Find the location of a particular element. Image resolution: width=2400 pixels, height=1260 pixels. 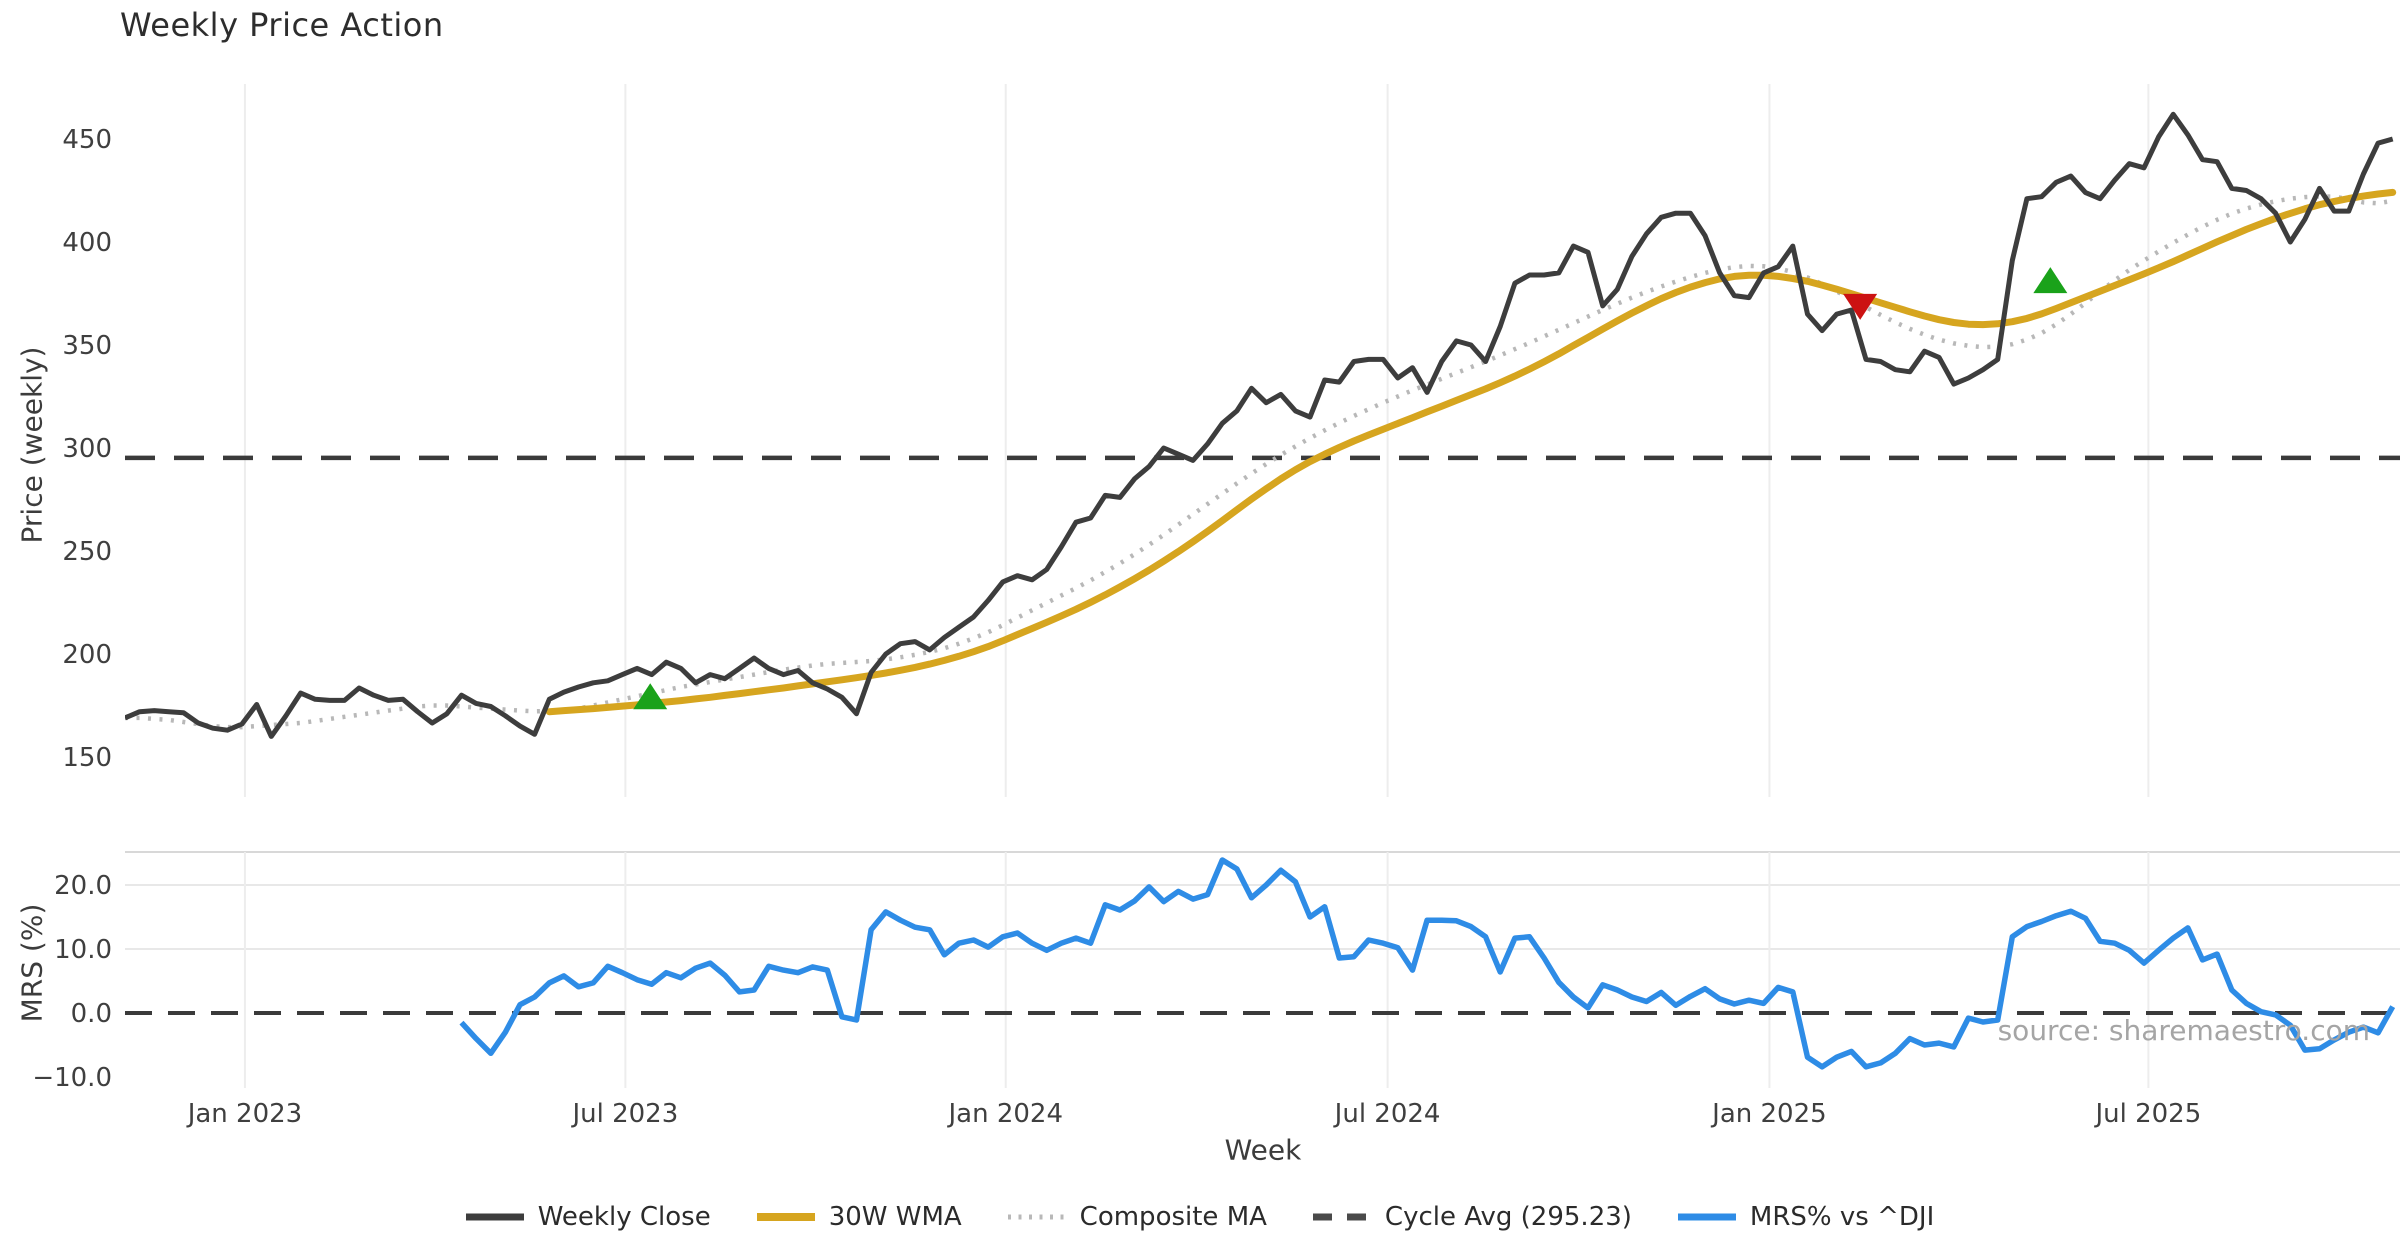

legend-item: Weekly Close is located at coordinates (588, 1217).